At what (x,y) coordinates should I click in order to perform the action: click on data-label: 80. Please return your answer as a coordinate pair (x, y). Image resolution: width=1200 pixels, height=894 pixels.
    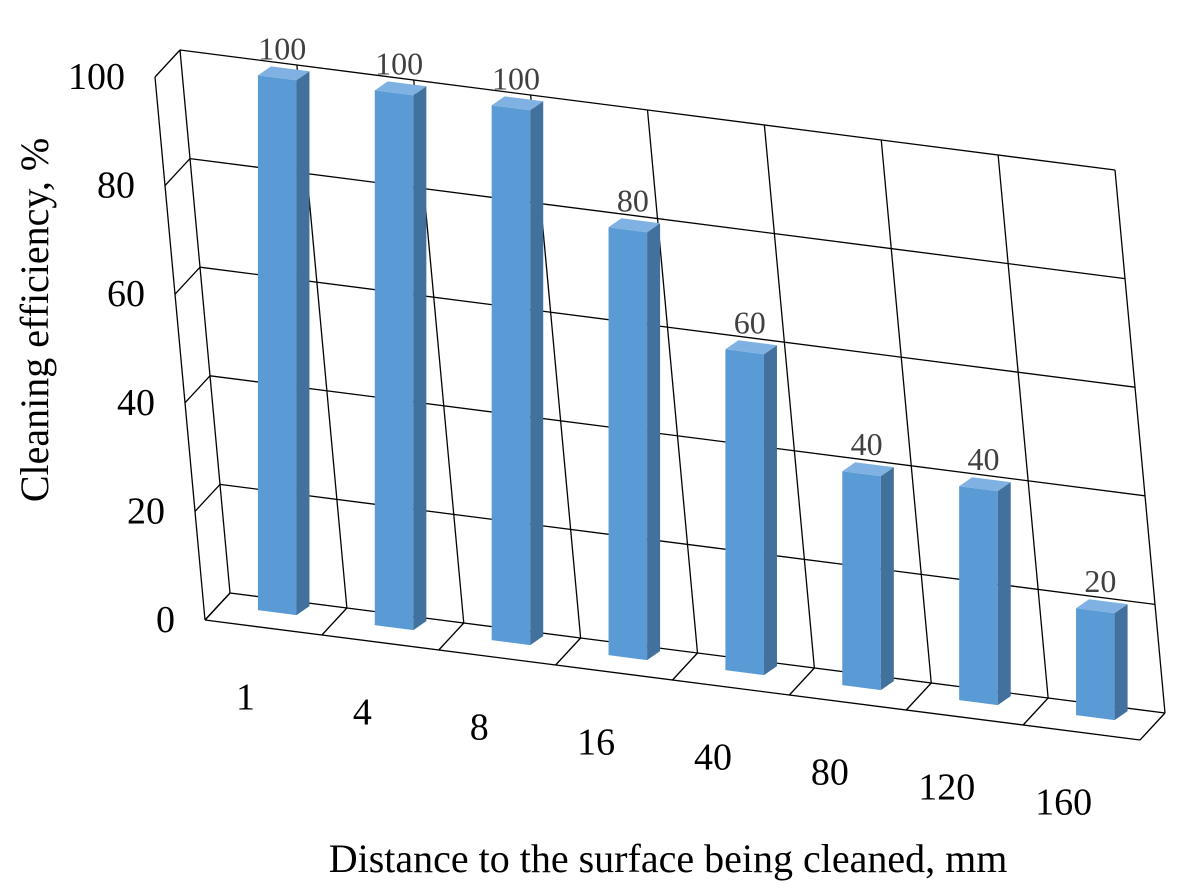
    Looking at the image, I should click on (633, 200).